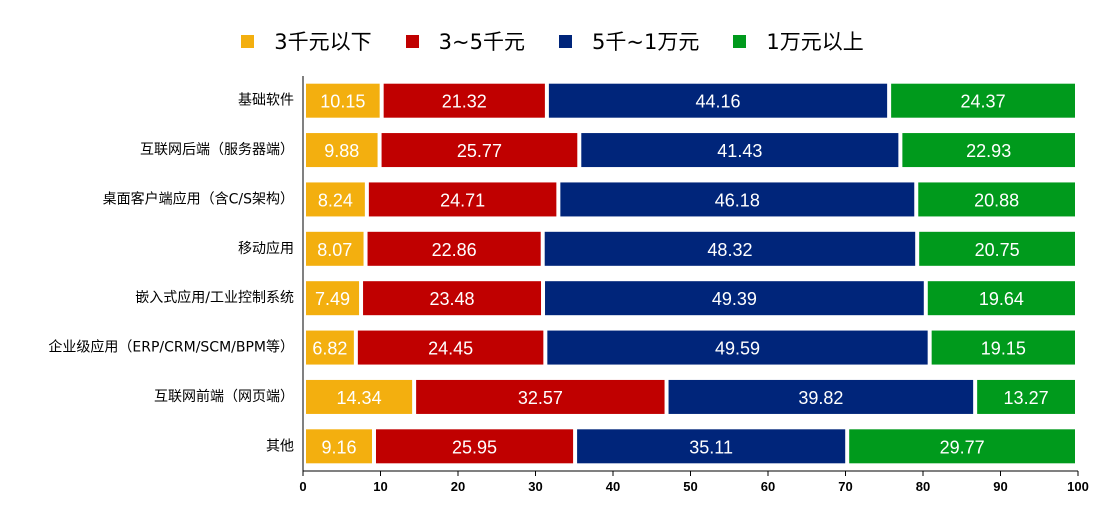  I want to click on data-label: 25.77, so click(479, 151).